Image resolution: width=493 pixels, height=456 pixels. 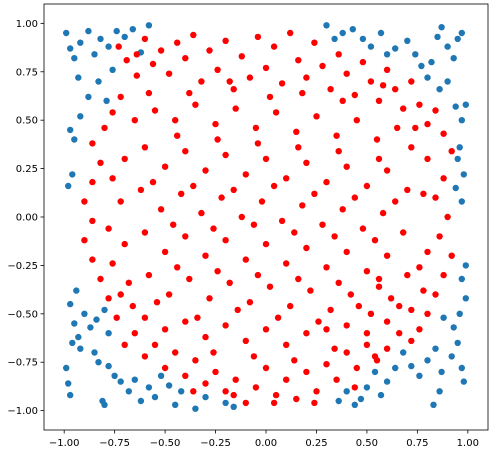 What do you see at coordinates (468, 443) in the screenshot?
I see `x-tick-label: 1.00` at bounding box center [468, 443].